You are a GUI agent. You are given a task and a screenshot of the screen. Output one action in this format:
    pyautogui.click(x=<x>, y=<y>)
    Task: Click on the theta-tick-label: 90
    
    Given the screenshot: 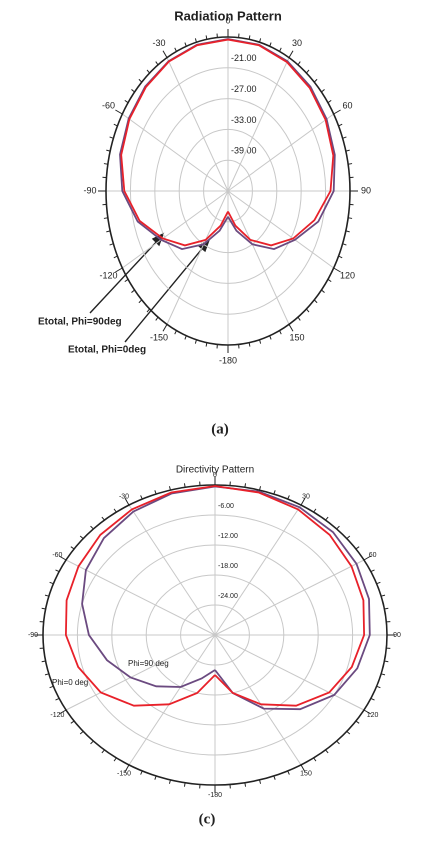 What is the action you would take?
    pyautogui.click(x=366, y=190)
    